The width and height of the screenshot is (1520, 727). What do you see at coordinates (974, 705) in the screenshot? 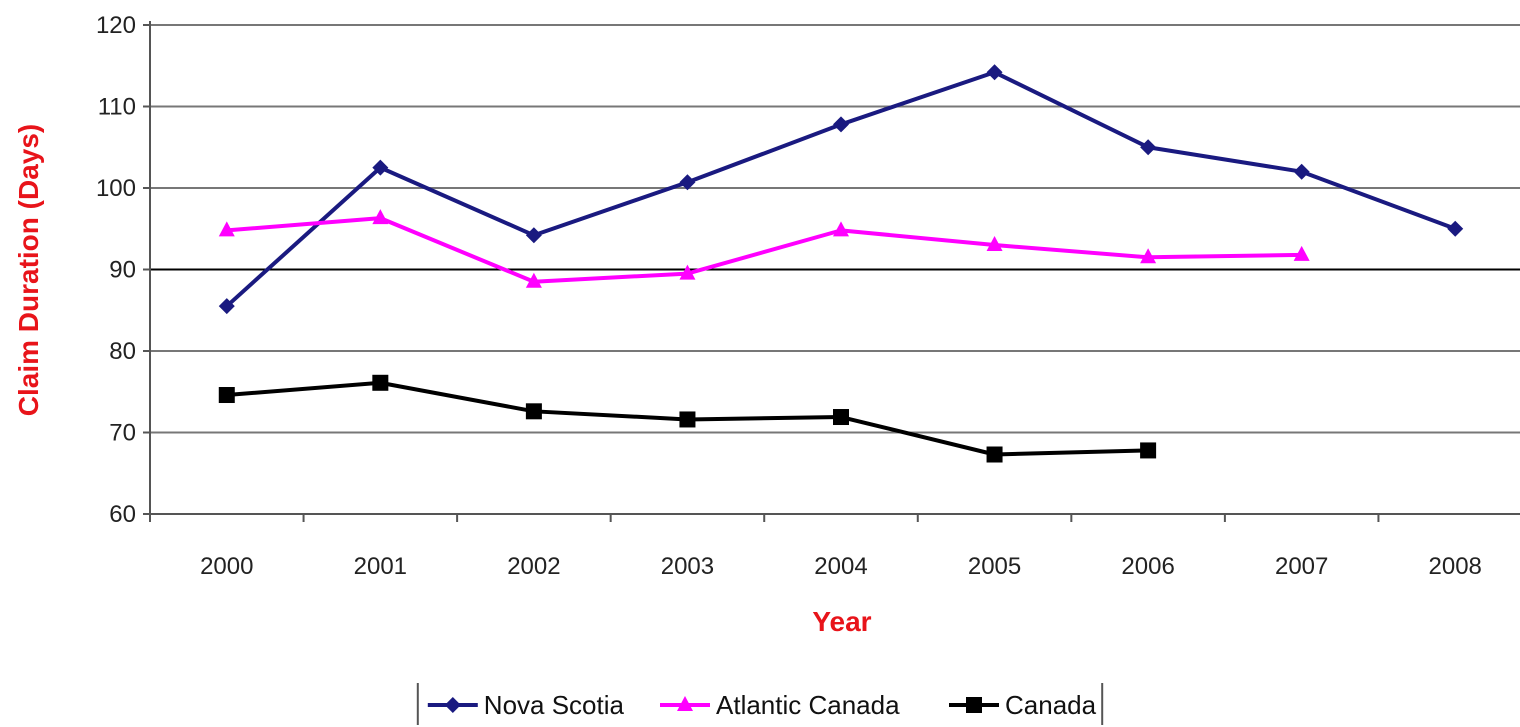
I see `legend-marker-canada` at bounding box center [974, 705].